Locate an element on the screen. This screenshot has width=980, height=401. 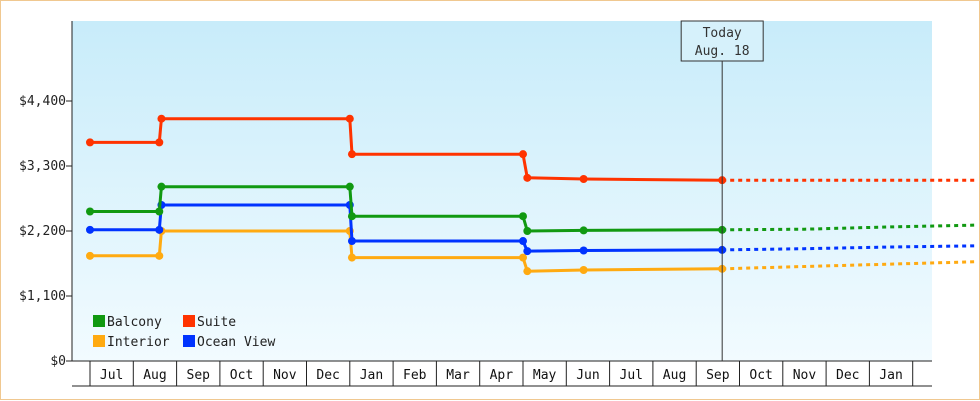
today-label: Today is located at coordinates (722, 33).